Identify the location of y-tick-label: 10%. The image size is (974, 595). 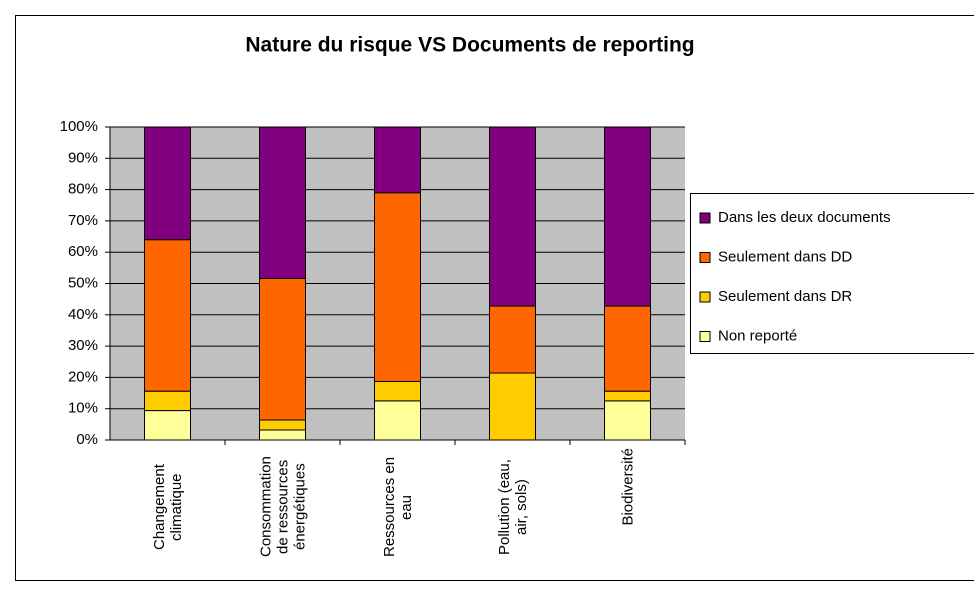
(83, 408).